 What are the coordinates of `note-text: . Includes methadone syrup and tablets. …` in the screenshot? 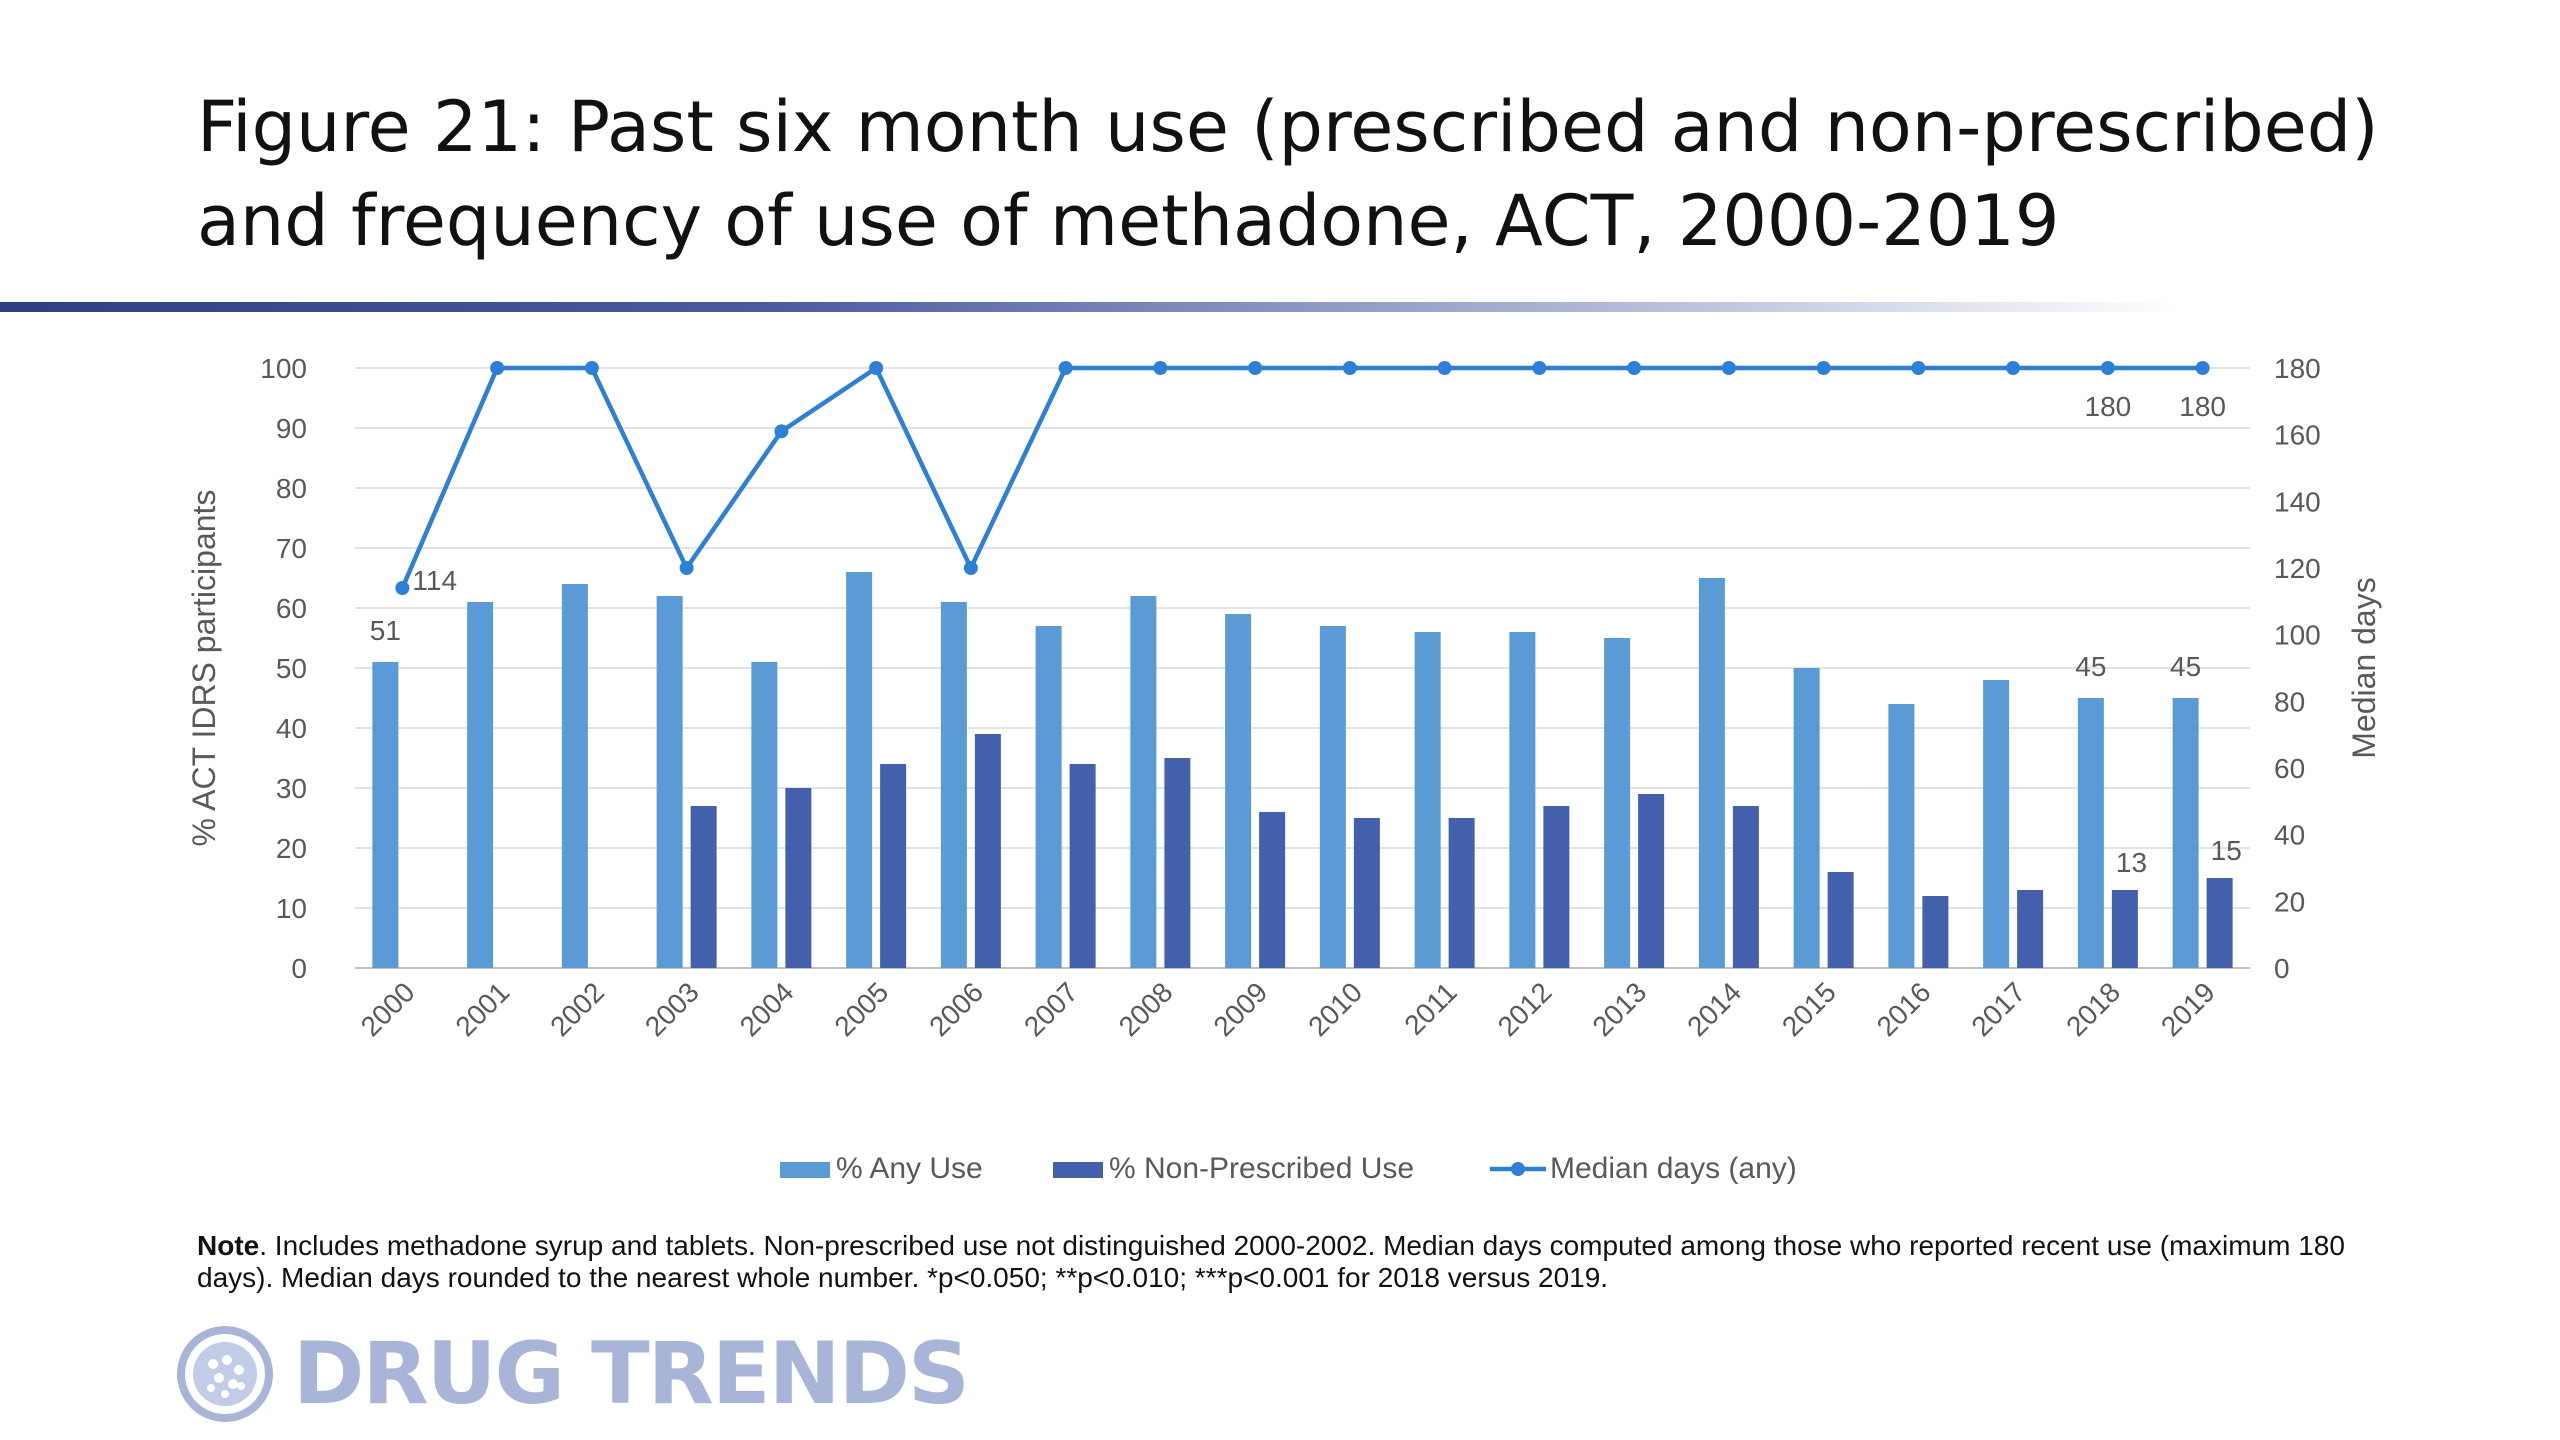 It's located at (1271, 1261).